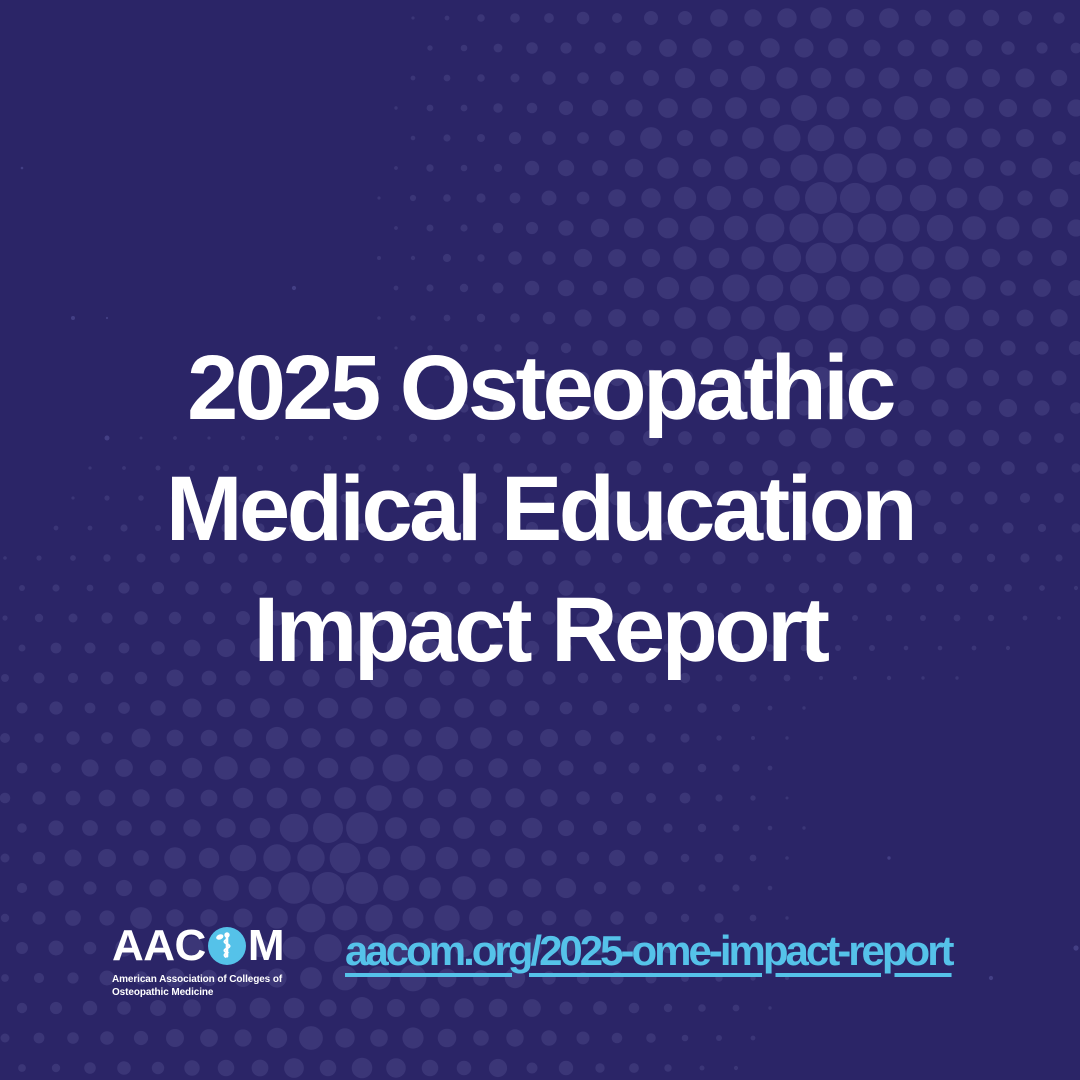 This screenshot has width=1080, height=1080. What do you see at coordinates (163, 992) in the screenshot?
I see `tagline-line-2: Osteopathic Medicine` at bounding box center [163, 992].